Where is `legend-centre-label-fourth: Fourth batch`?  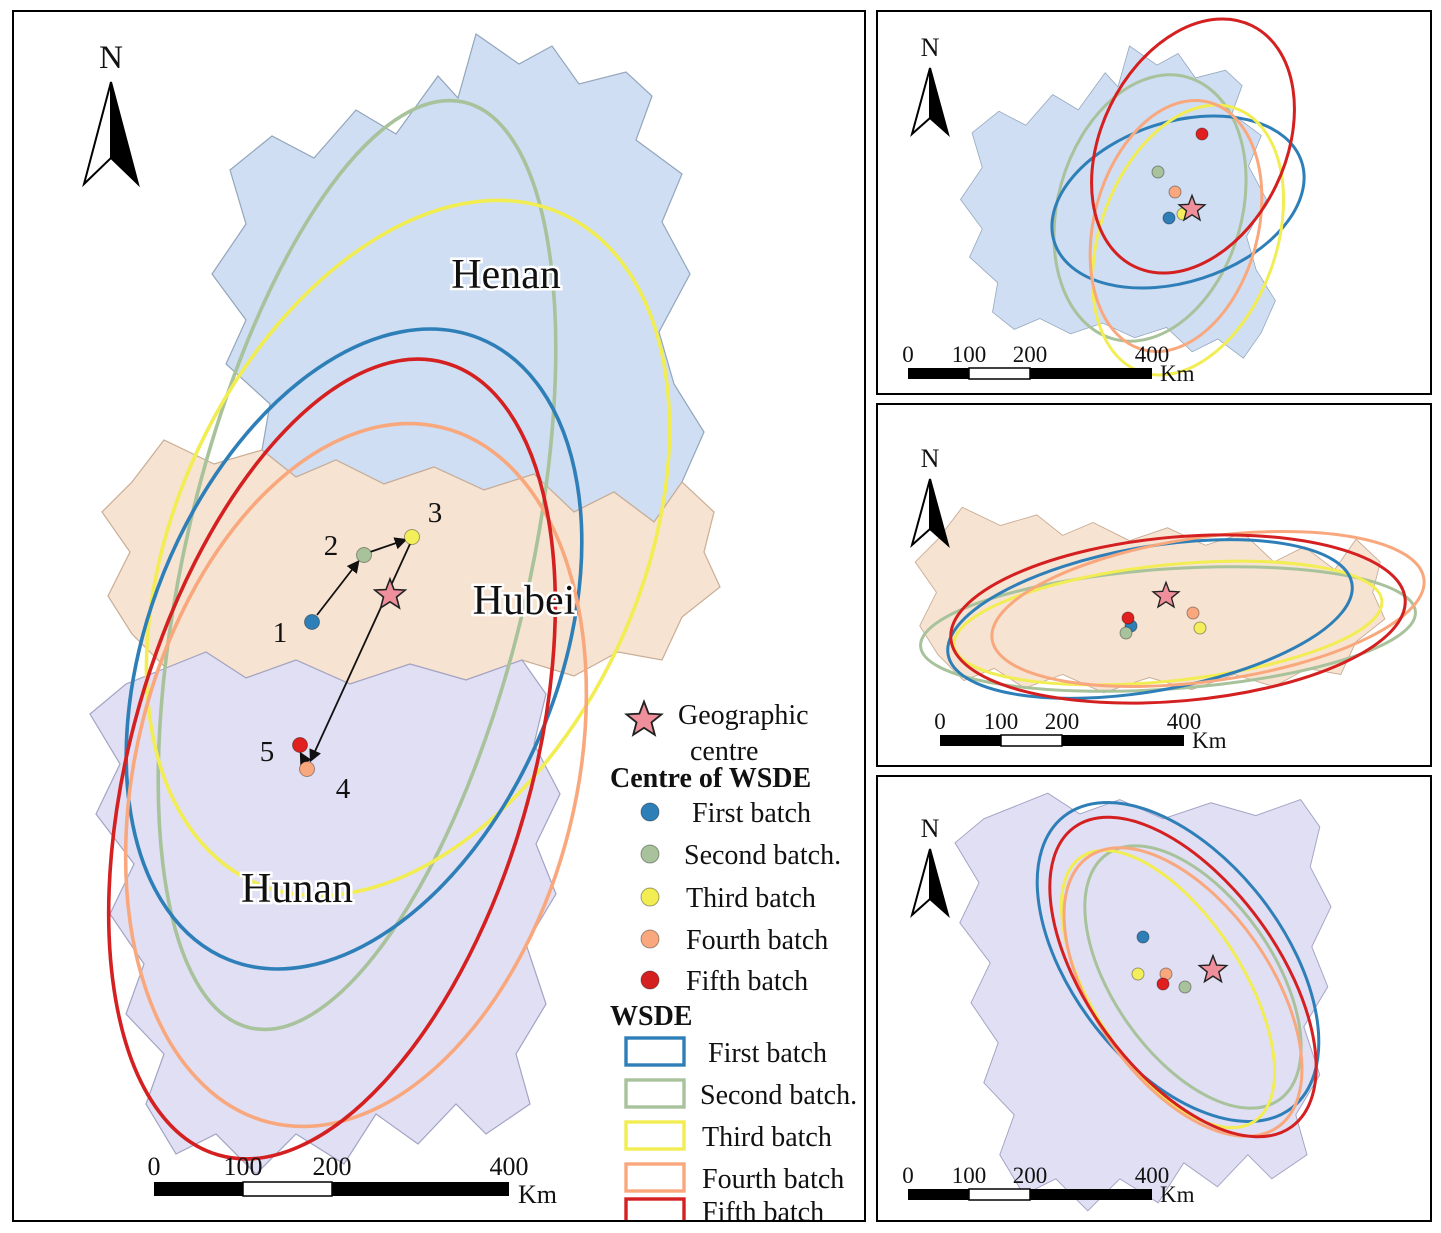 legend-centre-label-fourth: Fourth batch is located at coordinates (757, 940).